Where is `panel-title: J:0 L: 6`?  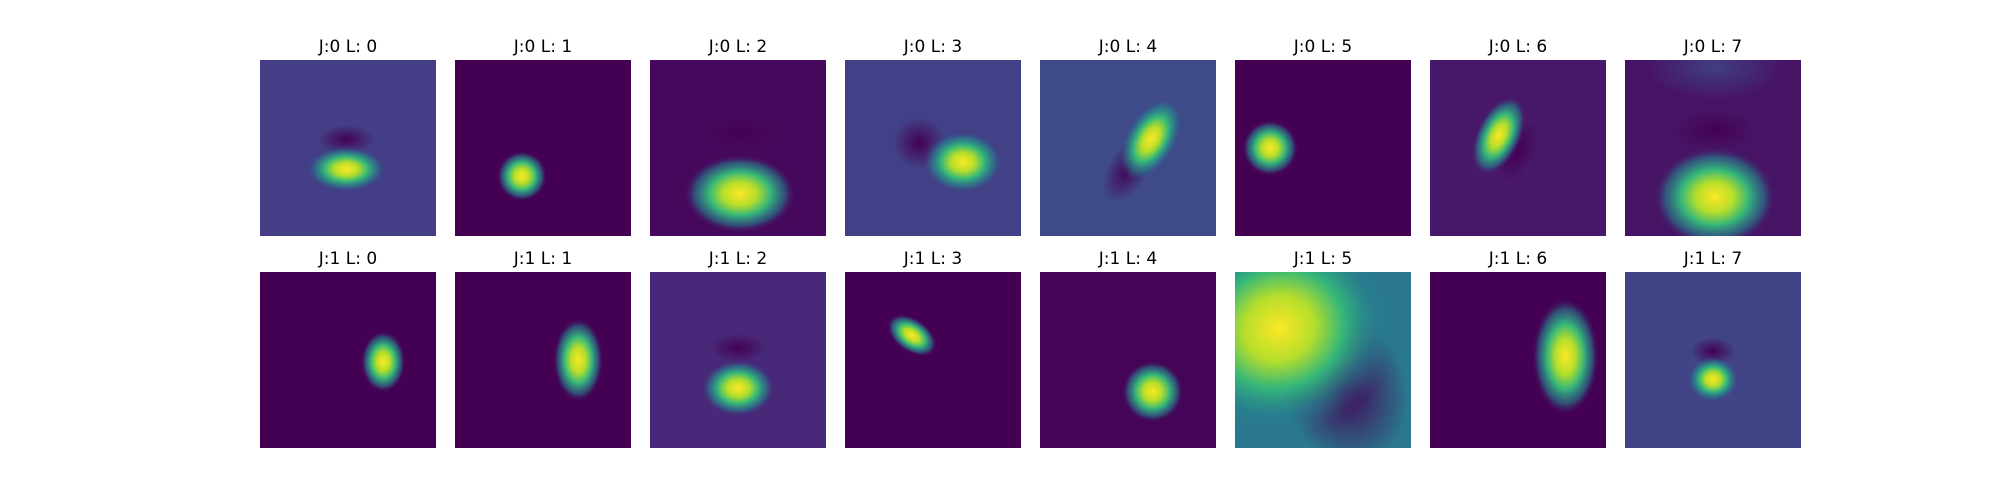
panel-title: J:0 L: 6 is located at coordinates (1517, 47).